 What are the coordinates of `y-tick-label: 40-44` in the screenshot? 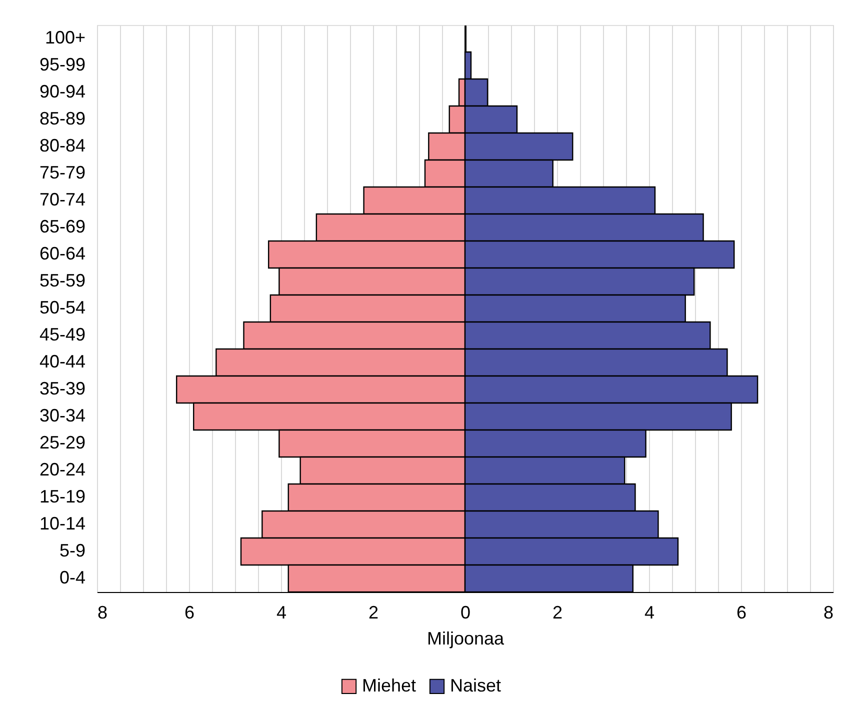 It's located at (62, 362).